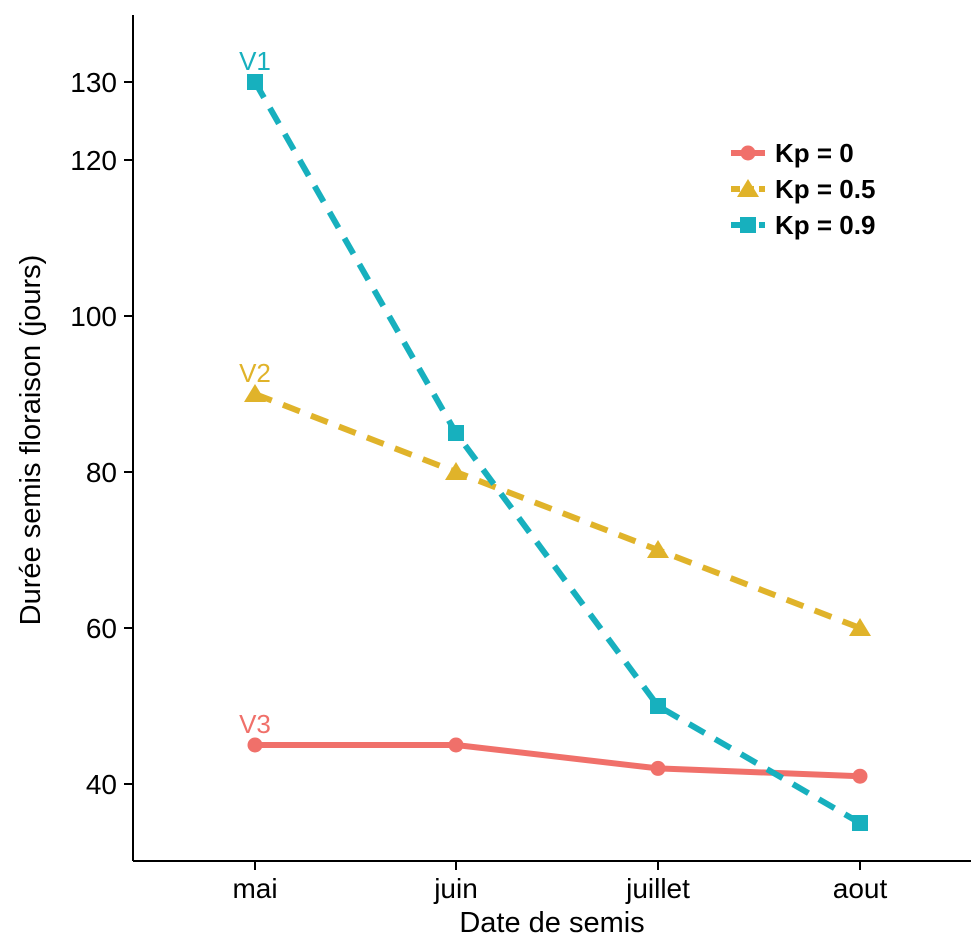 The image size is (971, 941). What do you see at coordinates (93, 82) in the screenshot?
I see `y-tick-label: 130` at bounding box center [93, 82].